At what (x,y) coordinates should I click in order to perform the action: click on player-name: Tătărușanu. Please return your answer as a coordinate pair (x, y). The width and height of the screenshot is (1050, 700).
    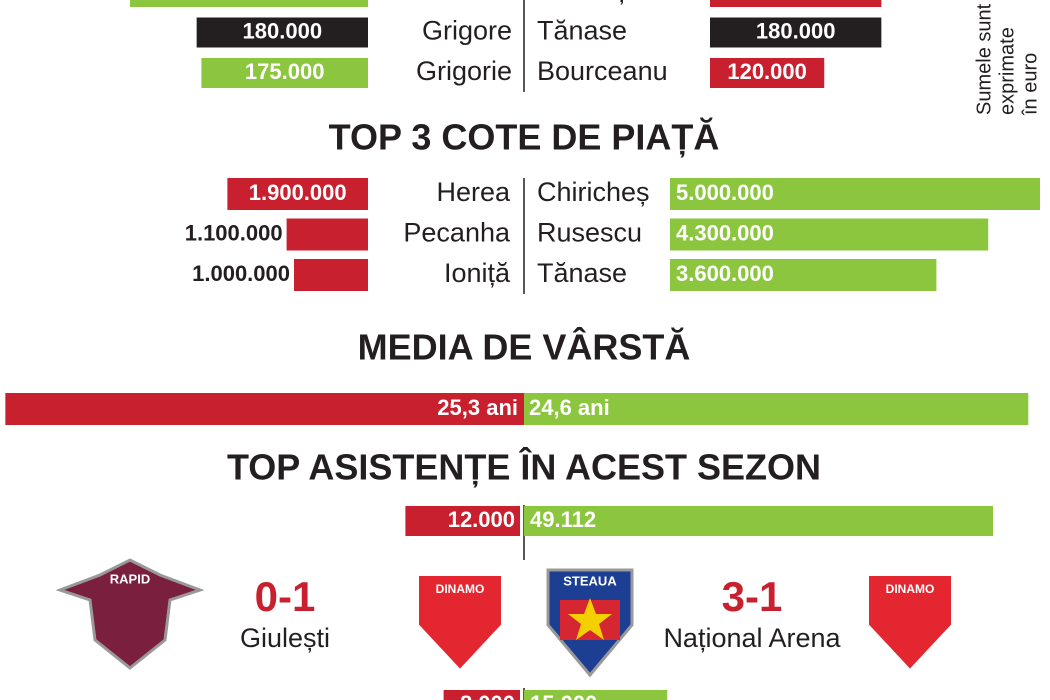
    Looking at the image, I should click on (605, 2).